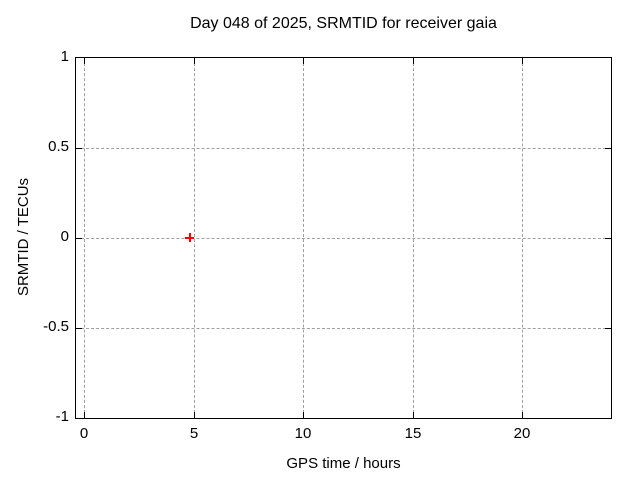 This screenshot has width=640, height=480. I want to click on y-tick-label: 0, so click(64, 236).